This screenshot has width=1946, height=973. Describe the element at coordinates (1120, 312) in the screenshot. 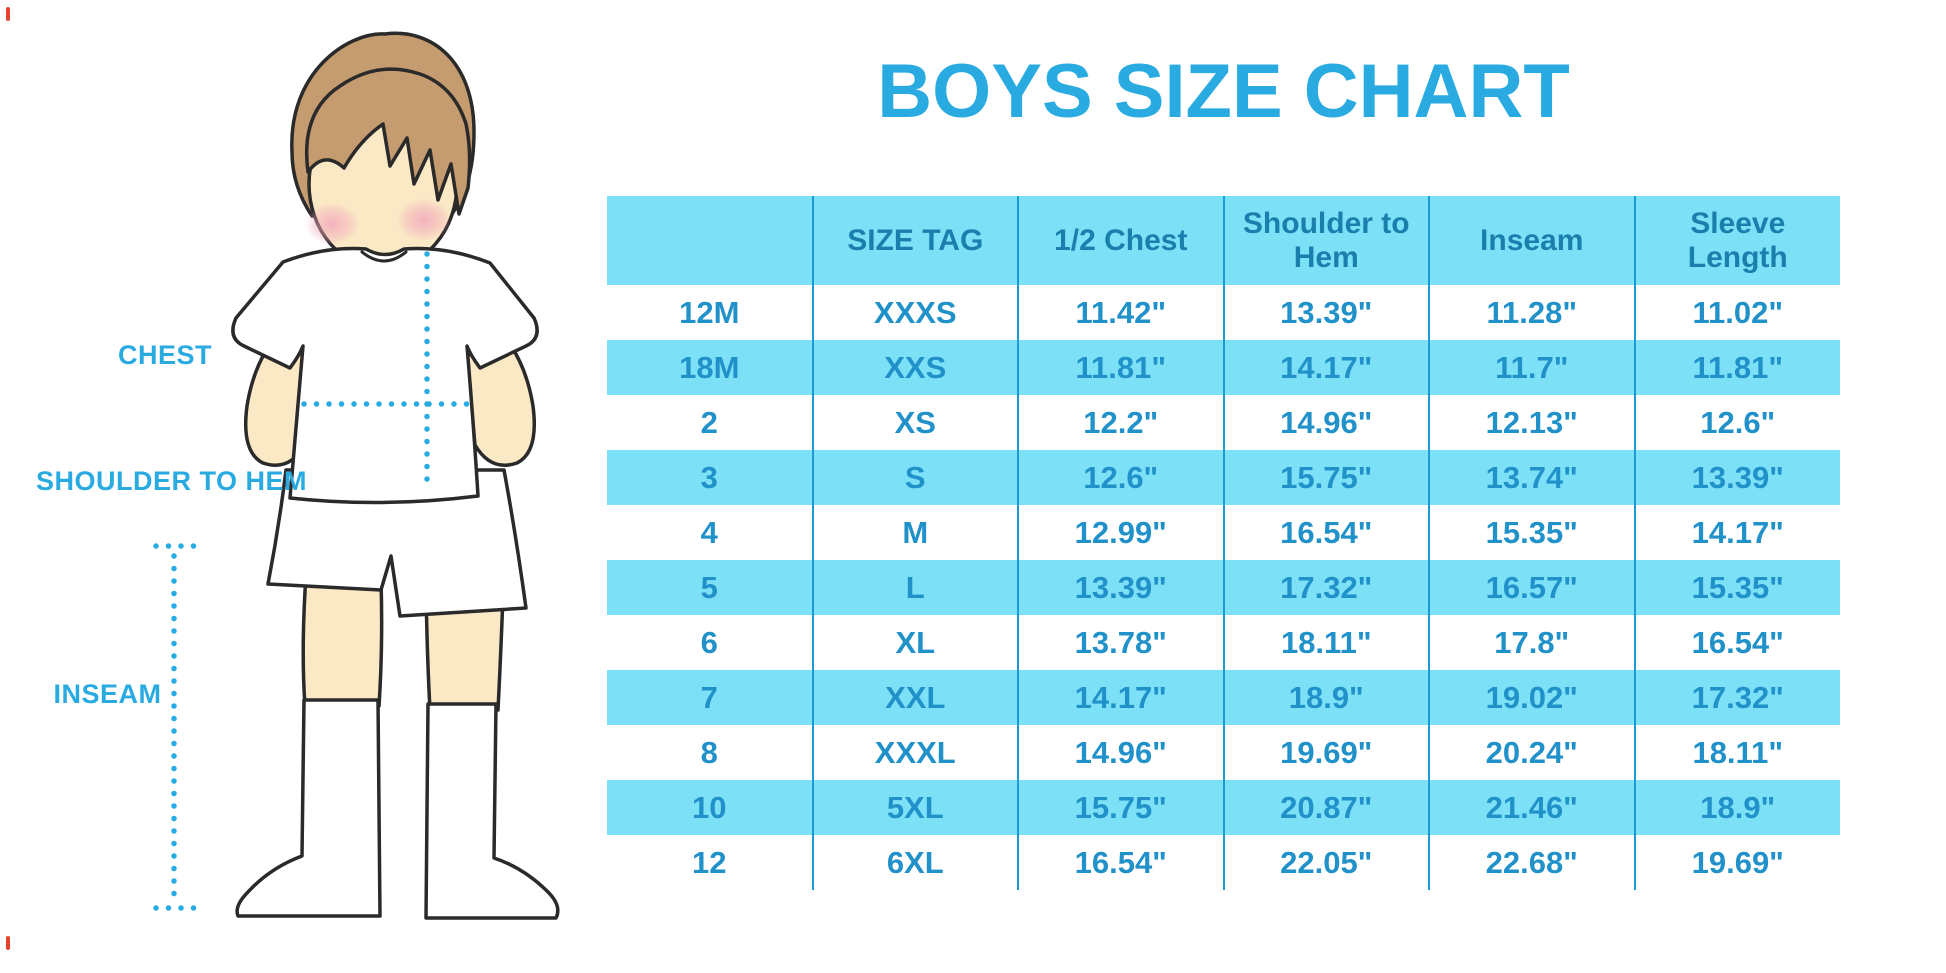

I see `value-cell: 11.42"` at that location.